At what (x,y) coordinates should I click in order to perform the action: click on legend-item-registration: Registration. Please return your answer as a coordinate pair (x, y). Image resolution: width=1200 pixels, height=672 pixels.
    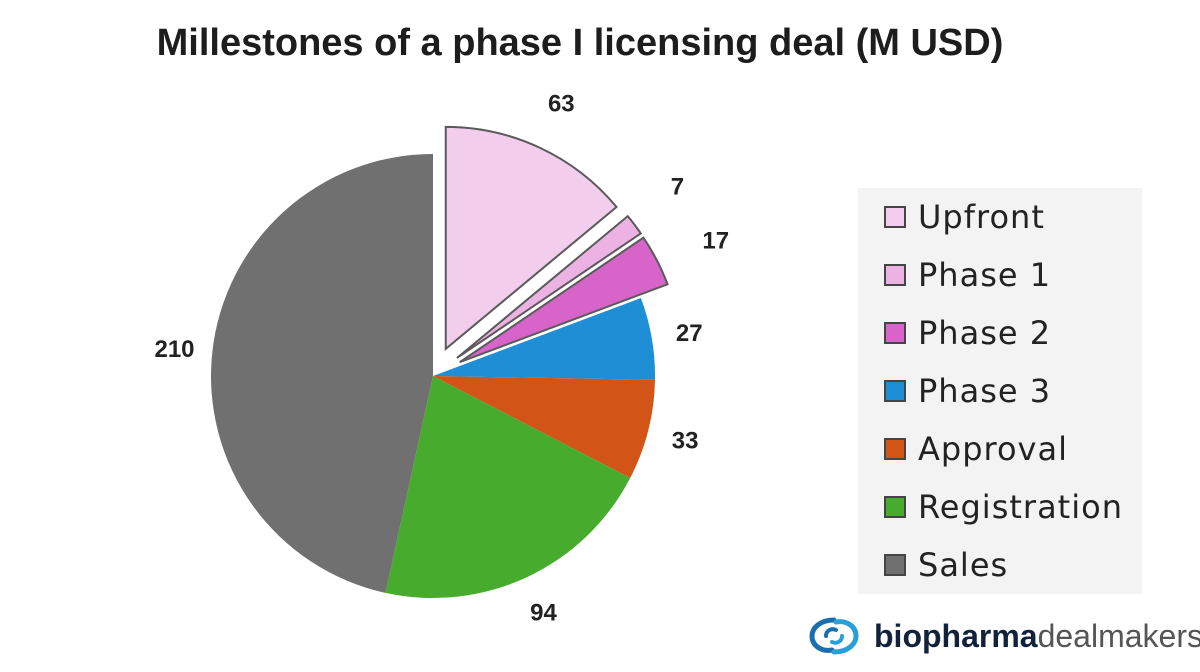
    Looking at the image, I should click on (1000, 507).